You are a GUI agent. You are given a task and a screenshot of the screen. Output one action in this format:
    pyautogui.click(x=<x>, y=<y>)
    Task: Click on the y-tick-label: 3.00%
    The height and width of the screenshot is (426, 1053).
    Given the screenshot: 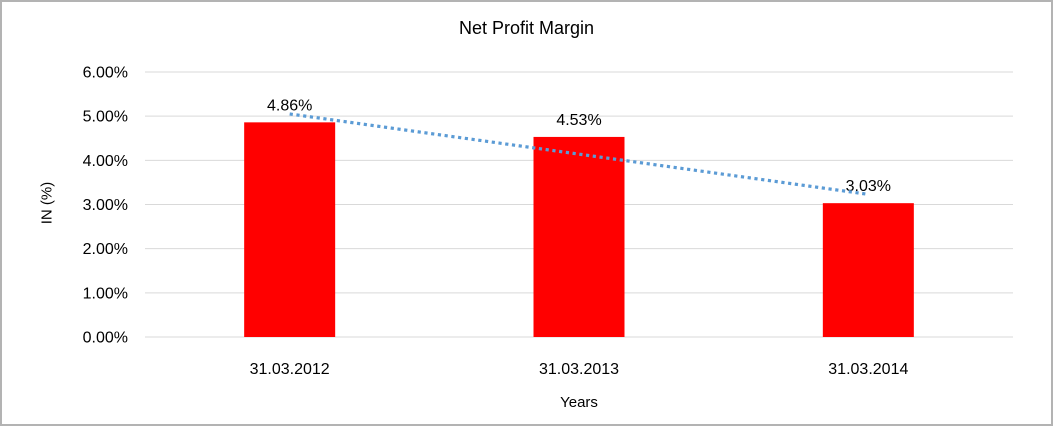 What is the action you would take?
    pyautogui.click(x=105, y=205)
    